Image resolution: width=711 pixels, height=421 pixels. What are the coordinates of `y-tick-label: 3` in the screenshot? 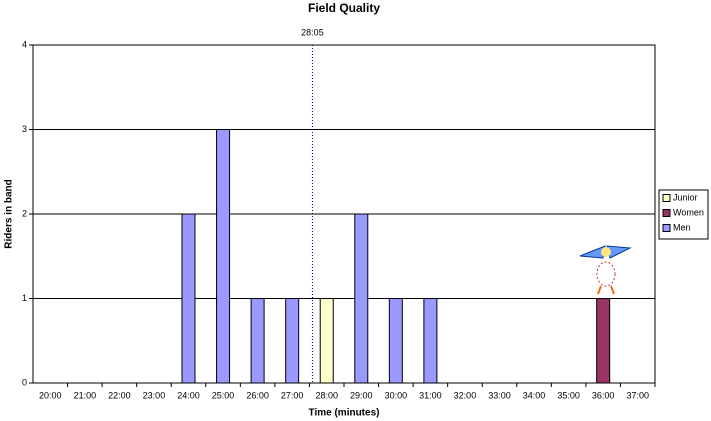 It's located at (24, 129).